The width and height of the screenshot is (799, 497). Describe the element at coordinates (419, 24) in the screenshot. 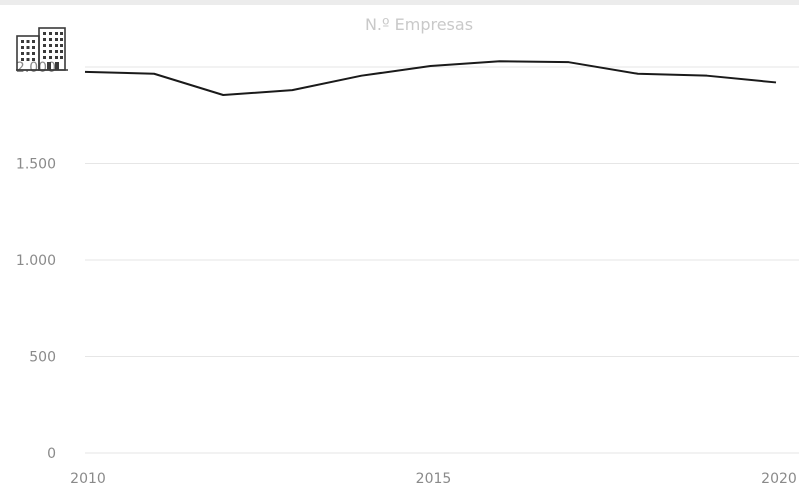

I see `chart-title: N.º Empresas` at that location.